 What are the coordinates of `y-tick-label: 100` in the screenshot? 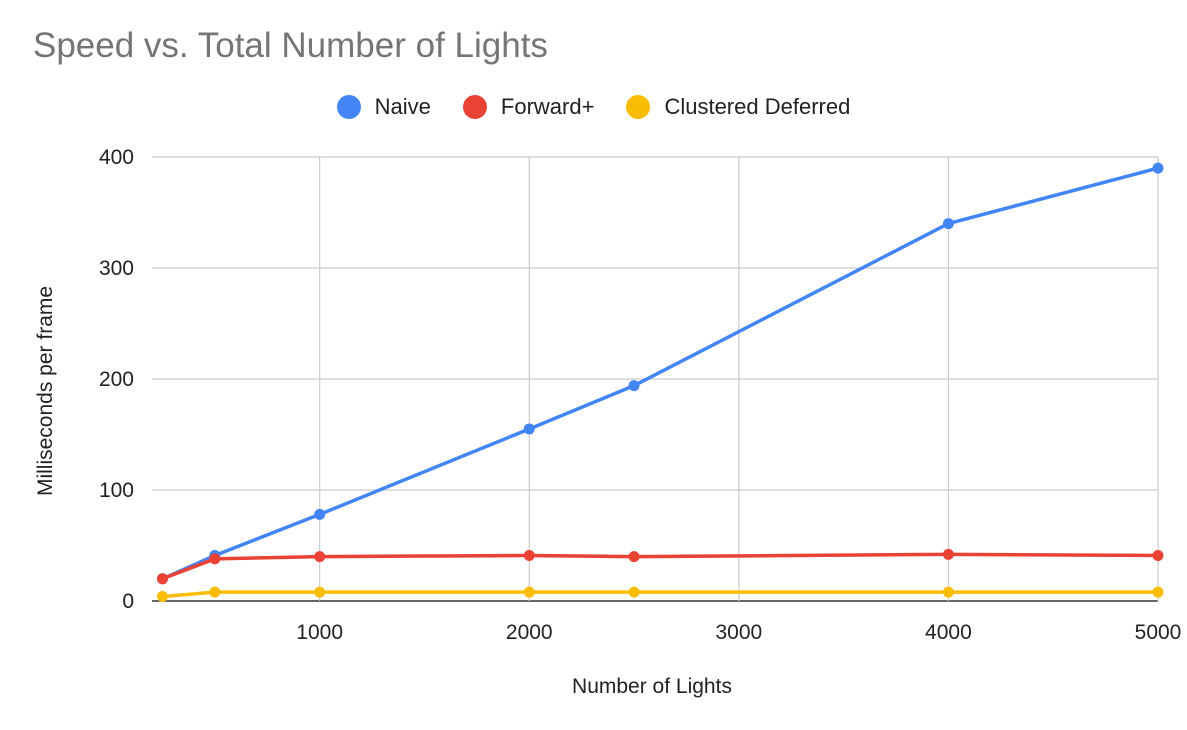 It's located at (116, 490).